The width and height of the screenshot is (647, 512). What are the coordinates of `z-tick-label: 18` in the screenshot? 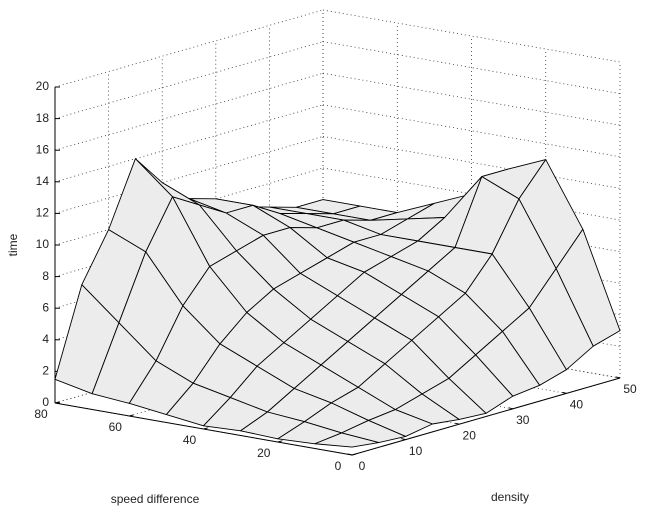 It's located at (43, 118).